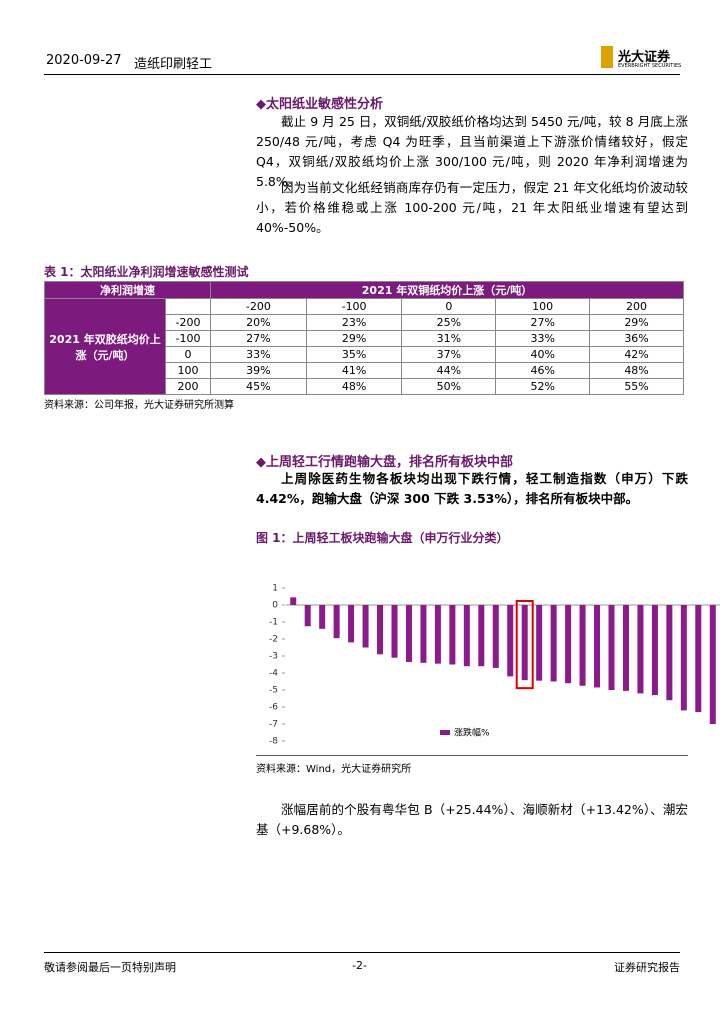 This screenshot has width=724, height=1024. What do you see at coordinates (273, 623) in the screenshot?
I see `y-tick-label: -1` at bounding box center [273, 623].